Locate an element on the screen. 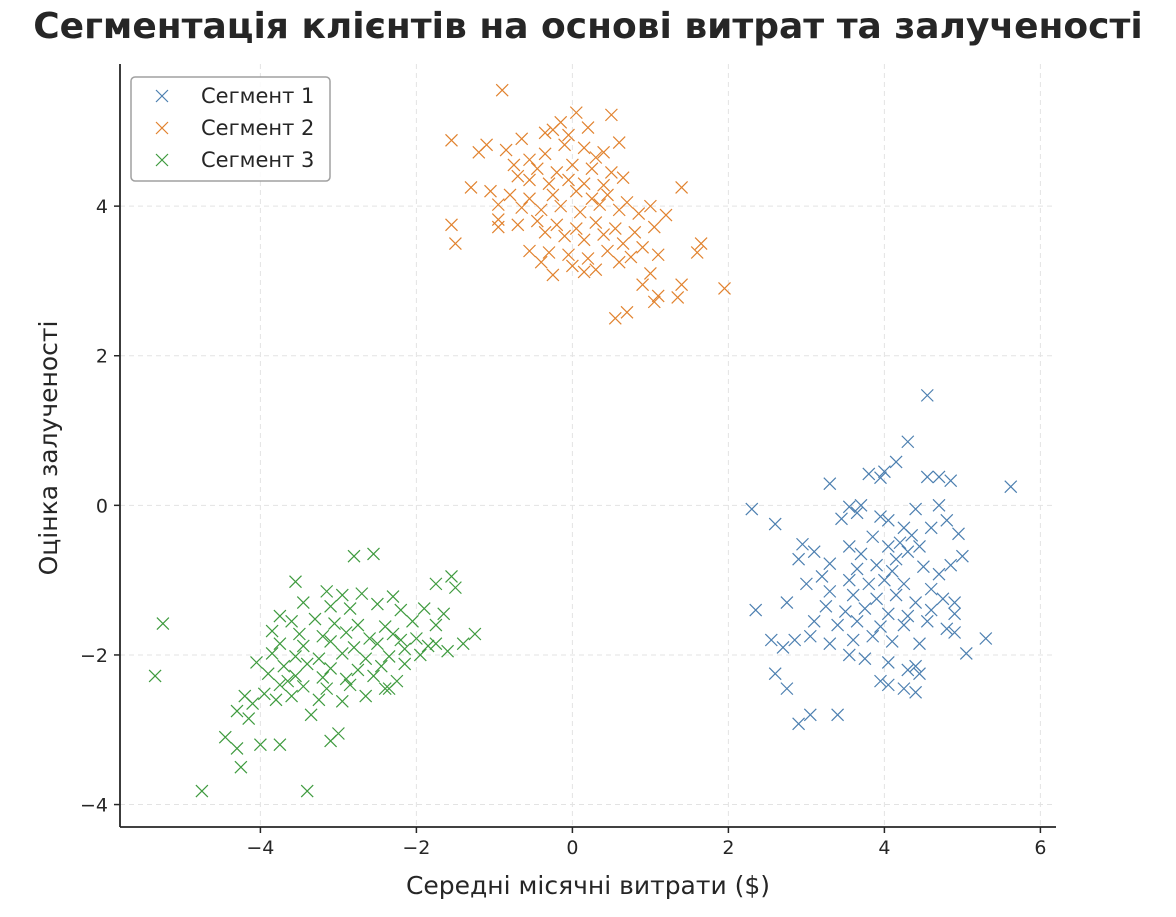  x-tick-label: 6 is located at coordinates (1040, 848).